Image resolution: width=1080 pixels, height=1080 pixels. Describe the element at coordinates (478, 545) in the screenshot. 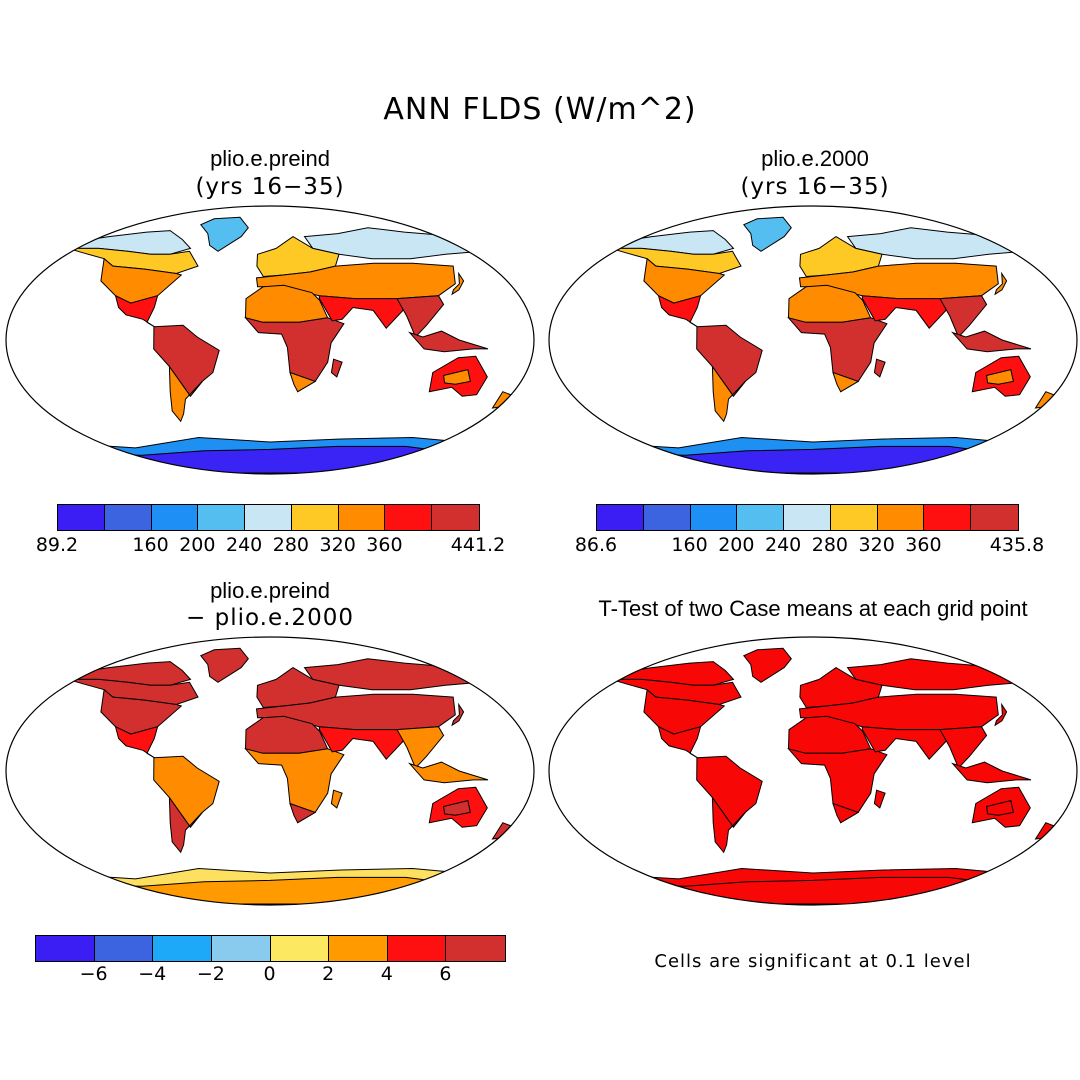

I see `colorbar-label: 441.2` at that location.